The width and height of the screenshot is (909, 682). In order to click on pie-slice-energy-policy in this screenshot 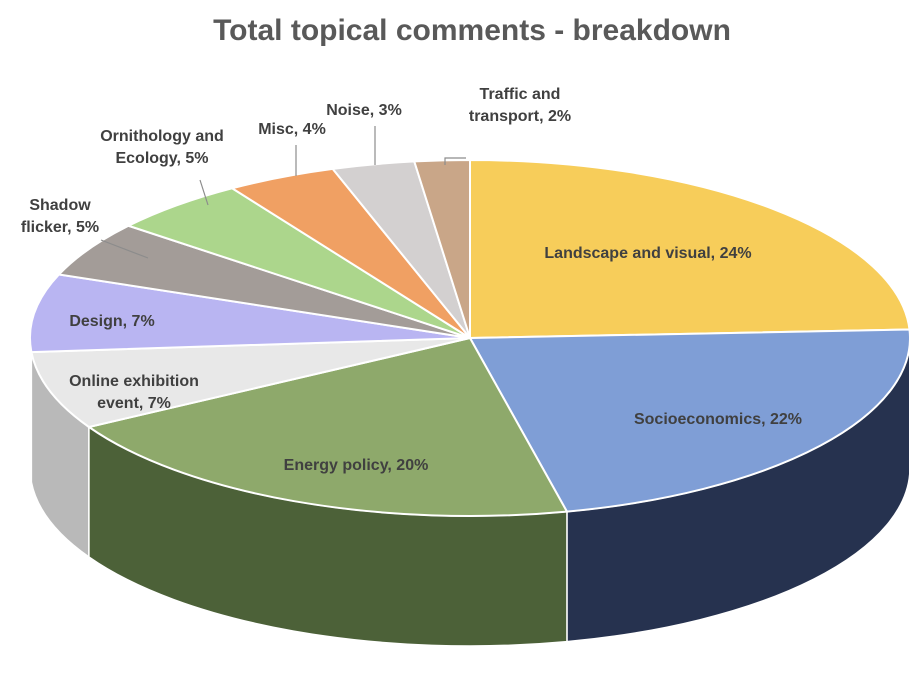, I will do `click(327, 426)`.